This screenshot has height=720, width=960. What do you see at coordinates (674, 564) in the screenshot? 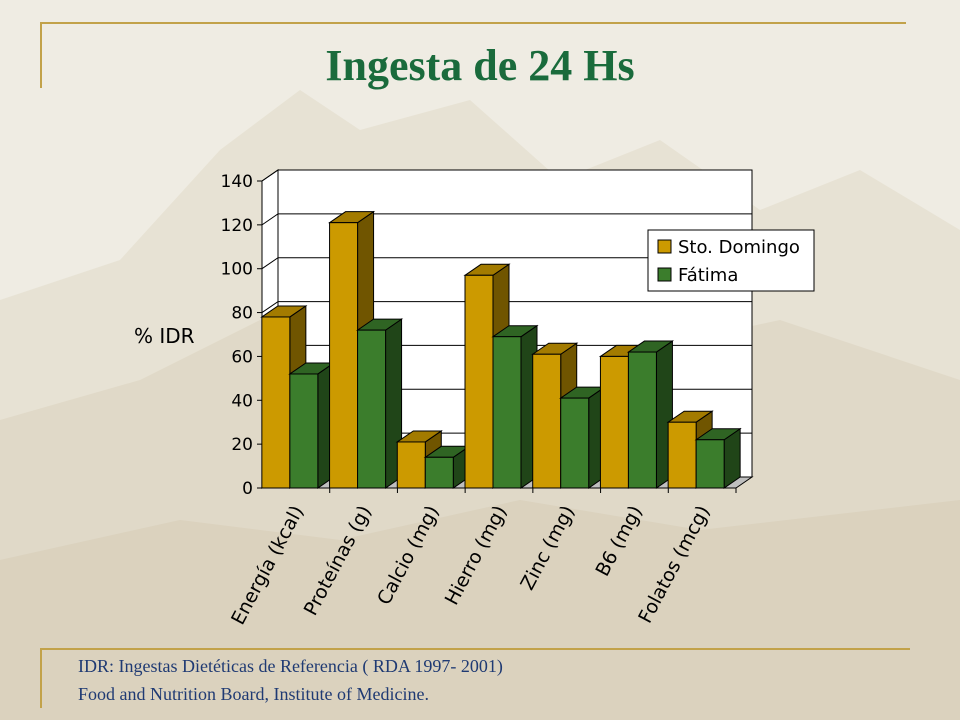
I see `x-tick-label: Folatos (mcg)` at bounding box center [674, 564].